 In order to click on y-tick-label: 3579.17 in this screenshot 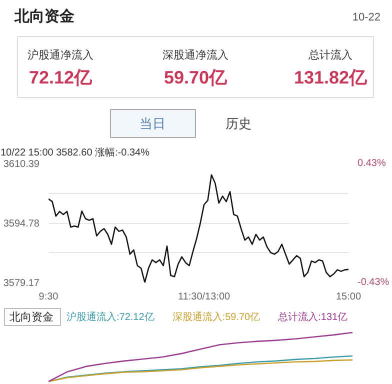, I will do `click(21, 283)`.